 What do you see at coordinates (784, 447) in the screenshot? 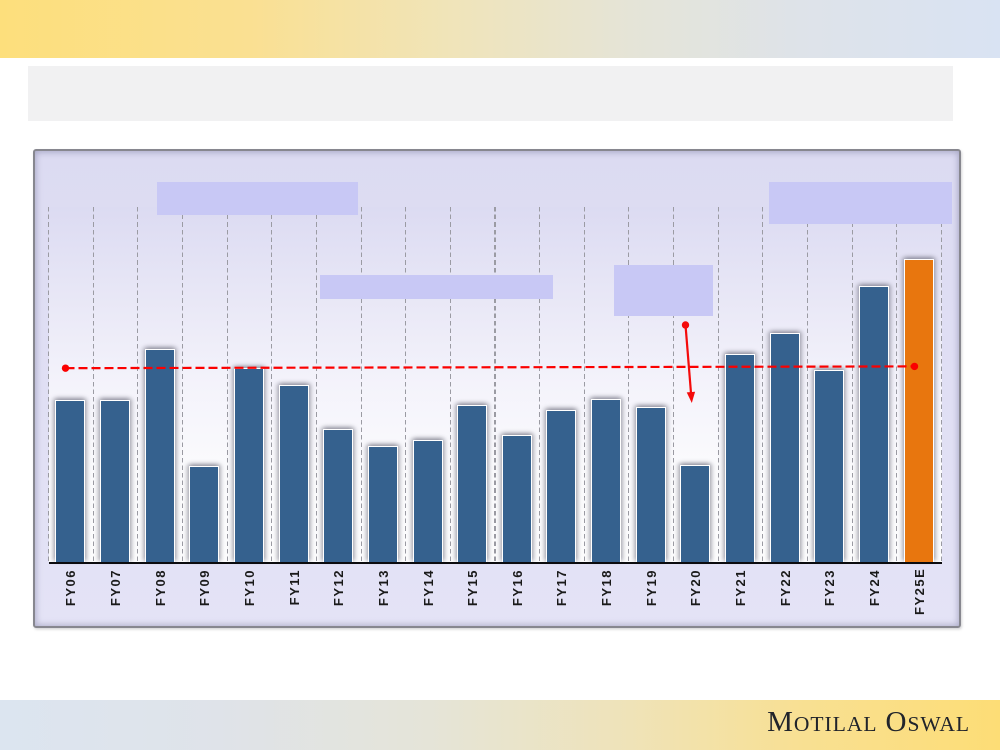
I see `bar-FY22` at bounding box center [784, 447].